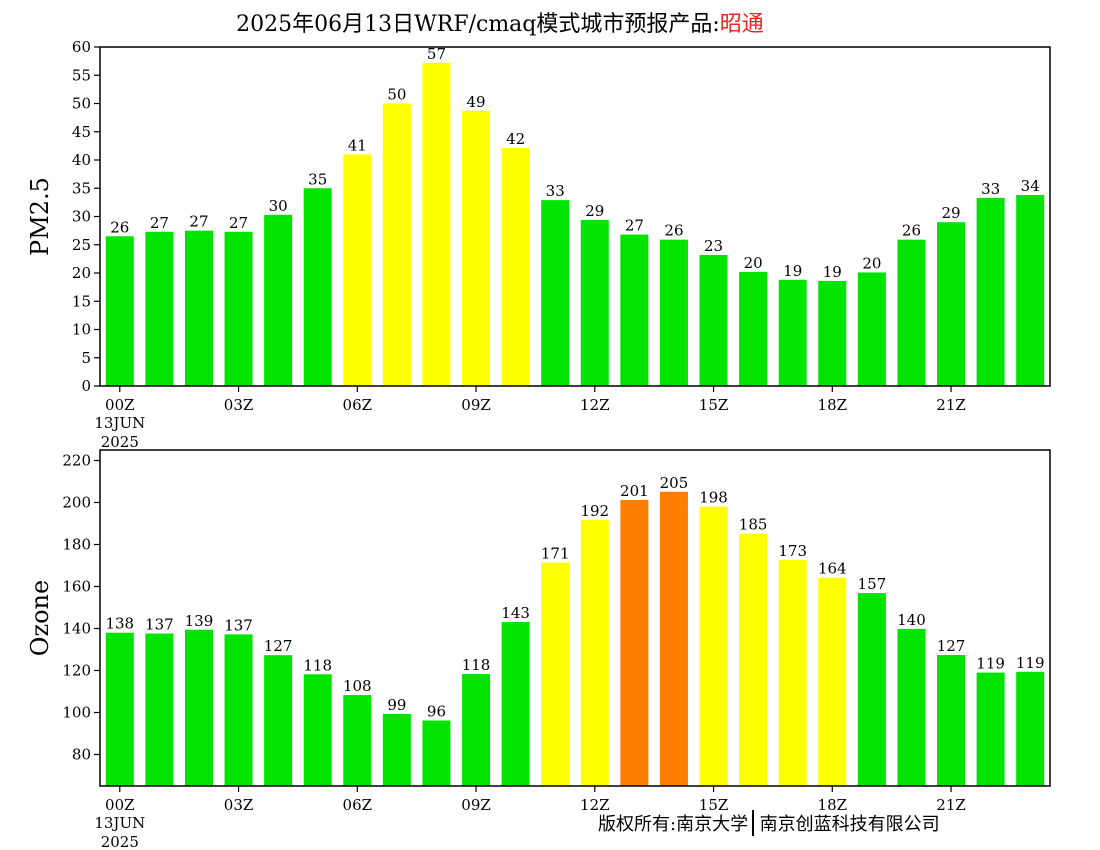  Describe the element at coordinates (358, 405) in the screenshot. I see `pm25-x-tick-label-2: 06Z` at that location.